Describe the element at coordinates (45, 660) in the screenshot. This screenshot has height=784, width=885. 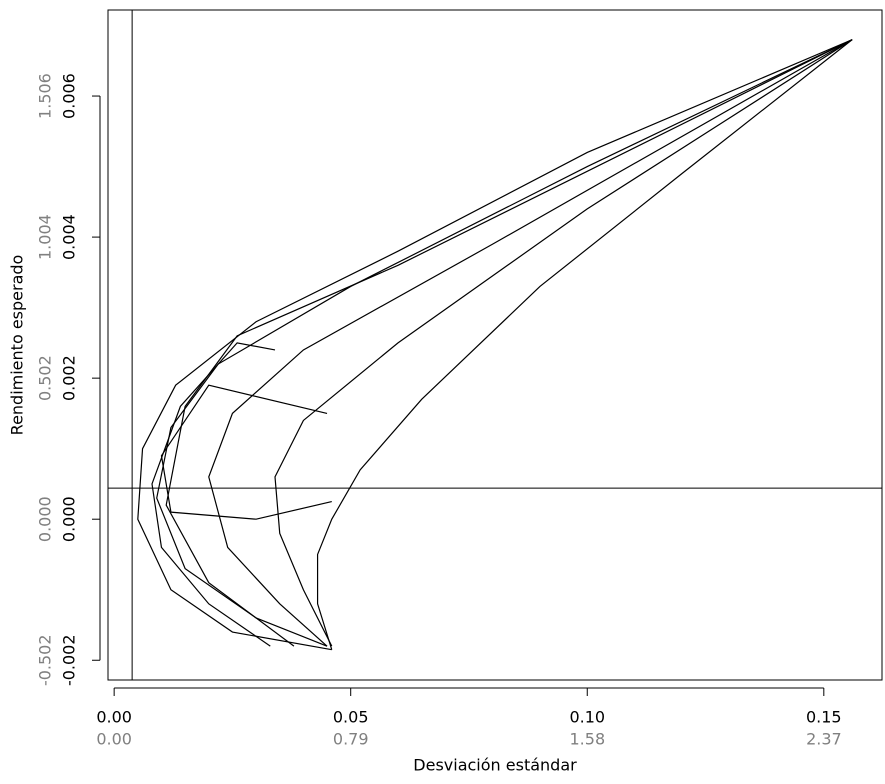
I see `y-tick-label: -0.502` at that location.